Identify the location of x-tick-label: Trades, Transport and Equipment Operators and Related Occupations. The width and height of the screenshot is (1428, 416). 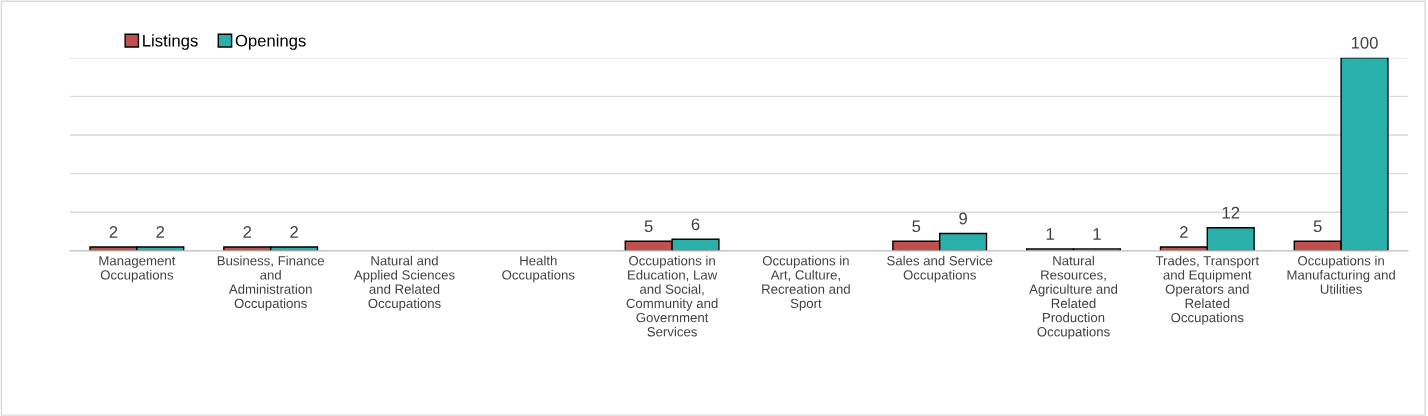
(1207, 290).